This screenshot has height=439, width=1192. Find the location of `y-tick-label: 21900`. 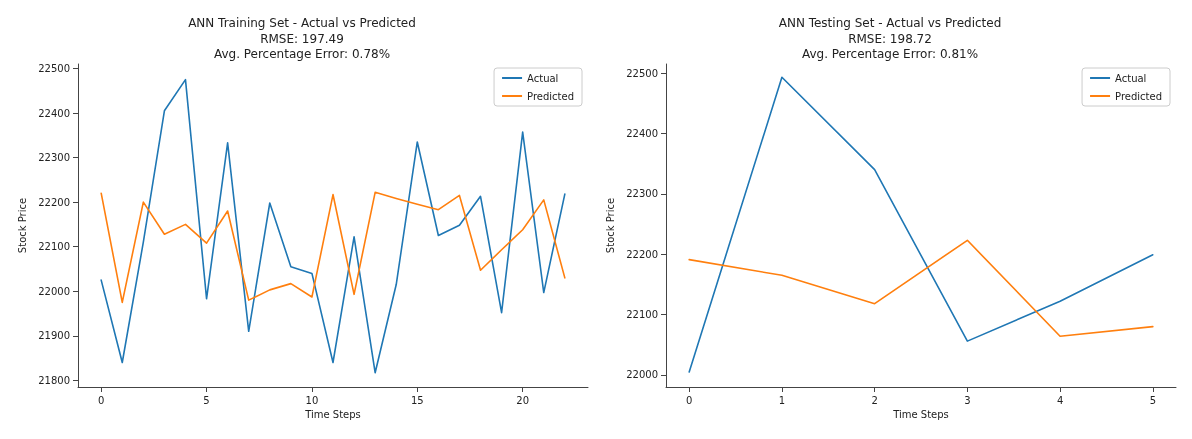

y-tick-label: 21900 is located at coordinates (54, 336).